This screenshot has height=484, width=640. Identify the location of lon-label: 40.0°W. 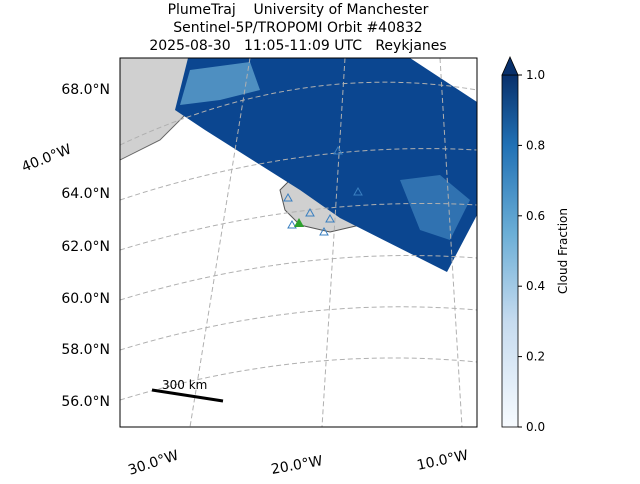
(47, 158).